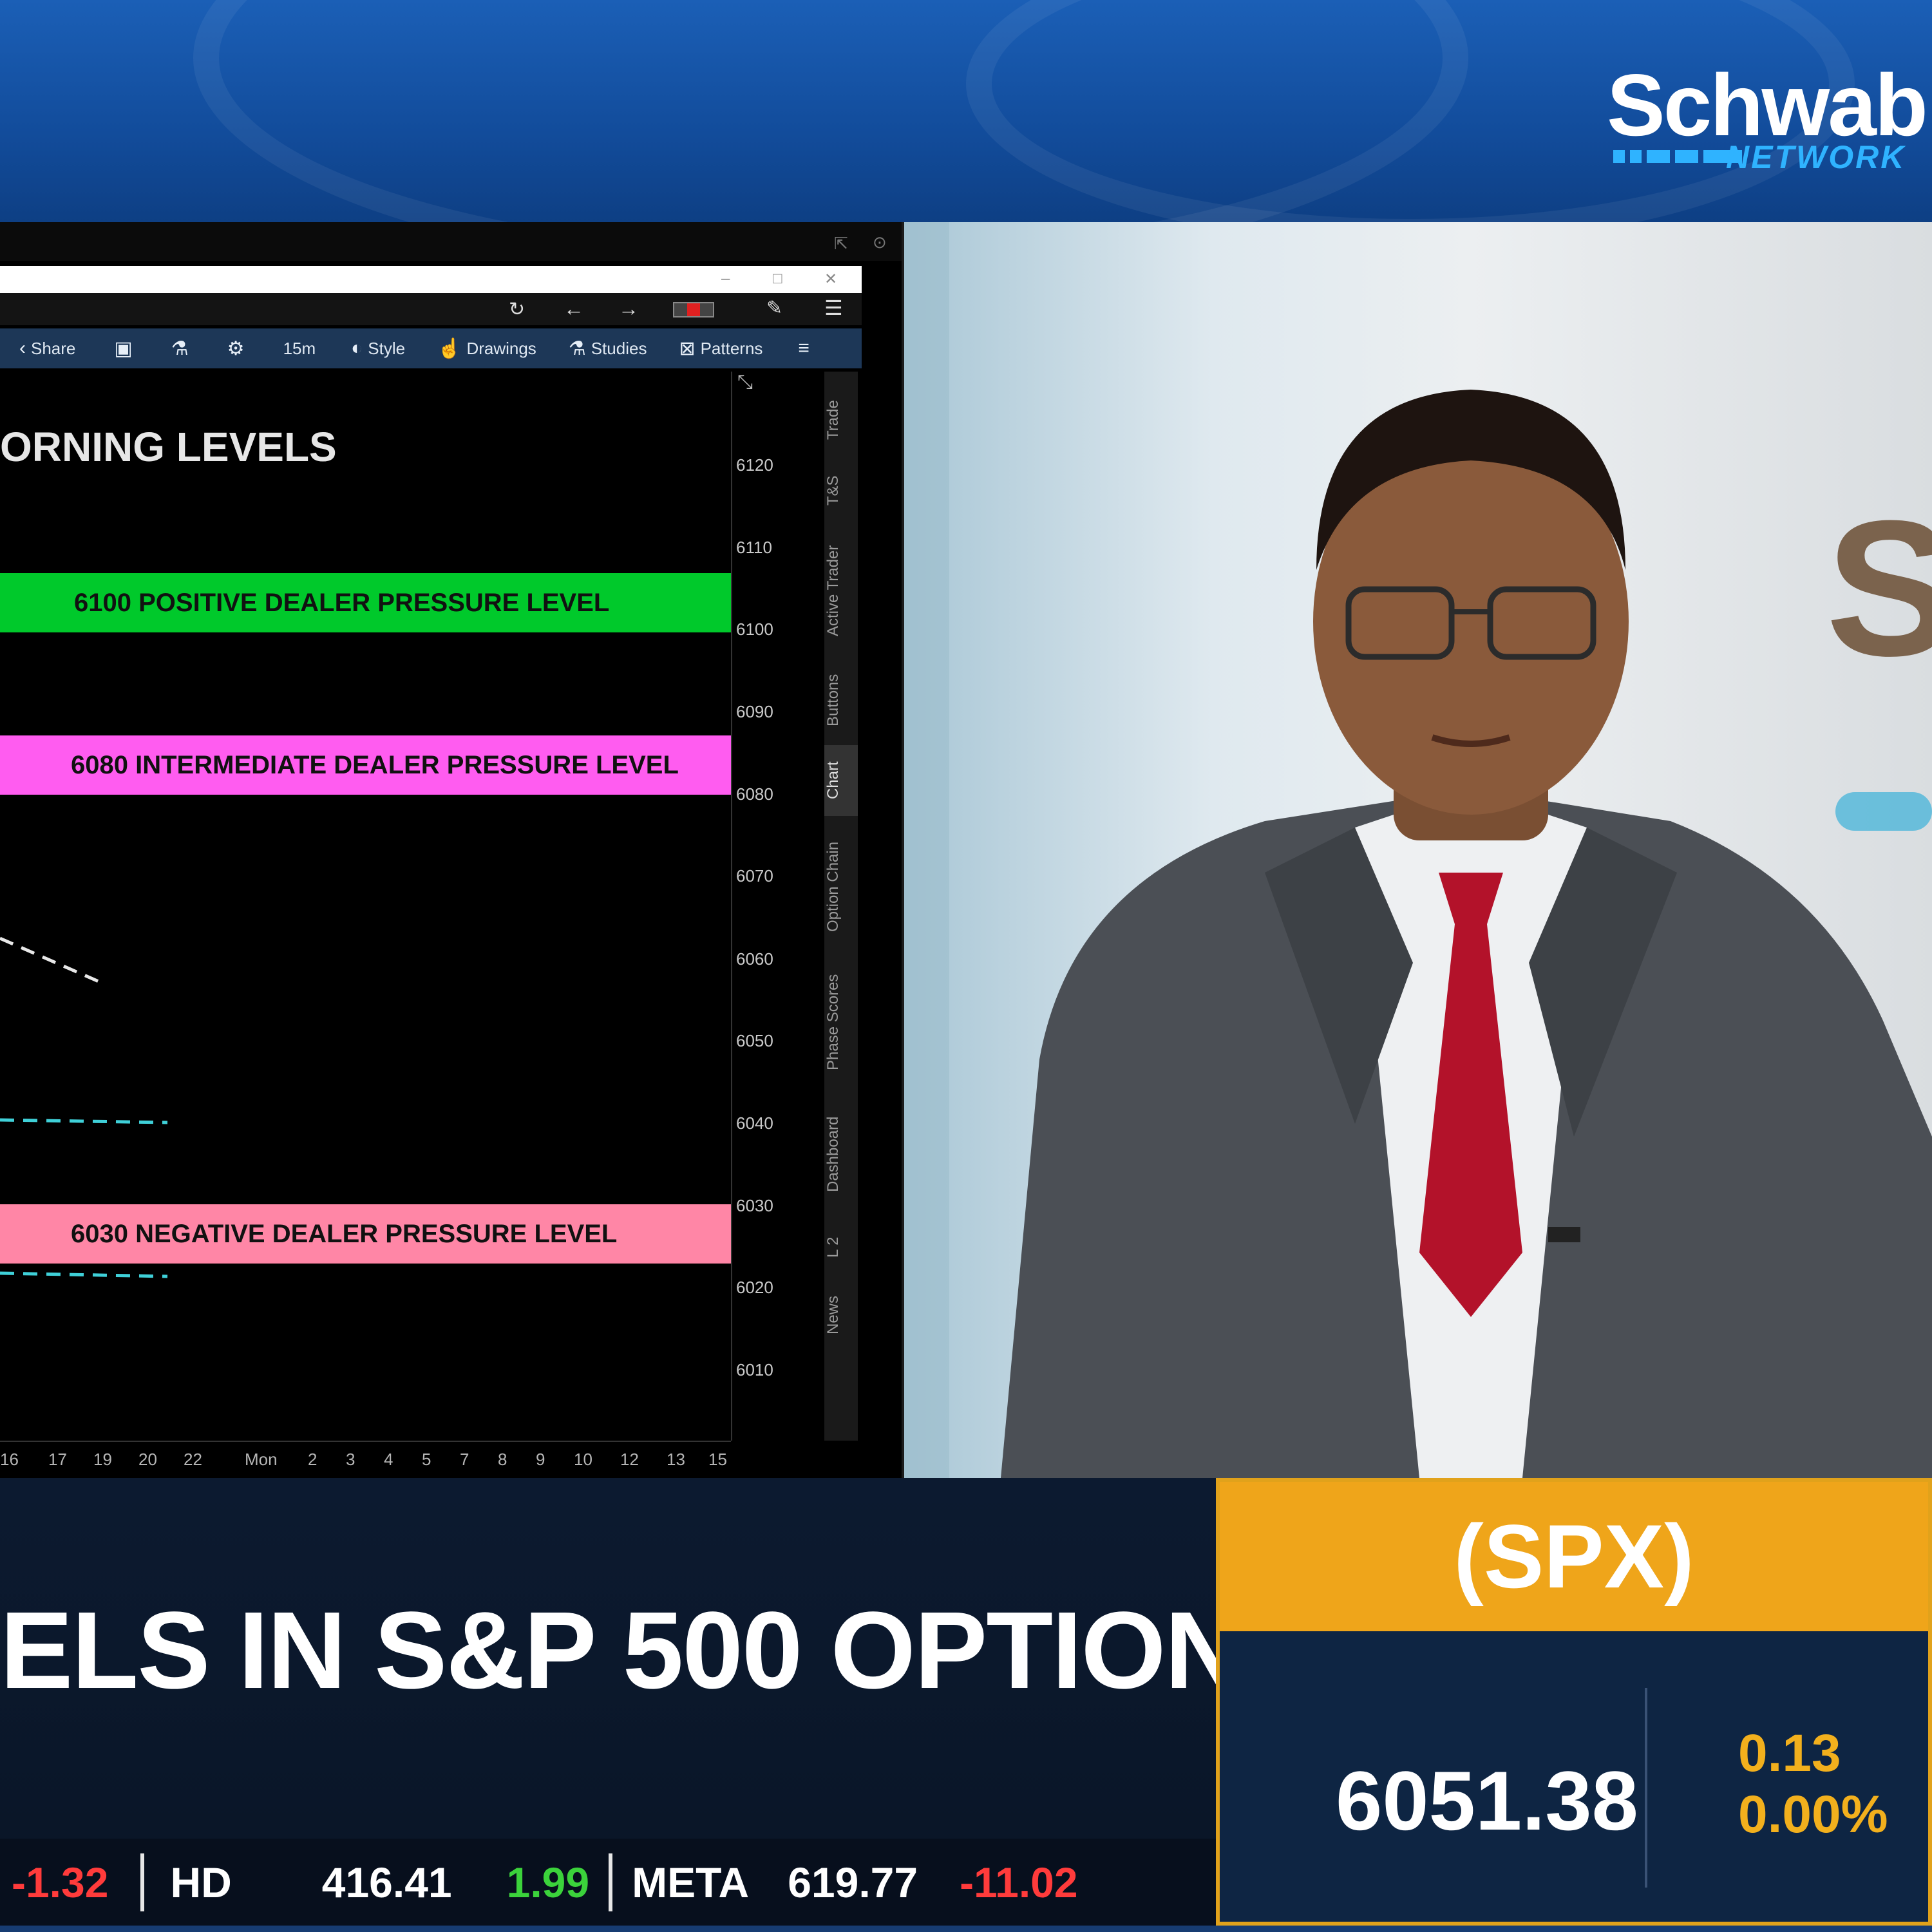  I want to click on link-color-icon, so click(693, 309).